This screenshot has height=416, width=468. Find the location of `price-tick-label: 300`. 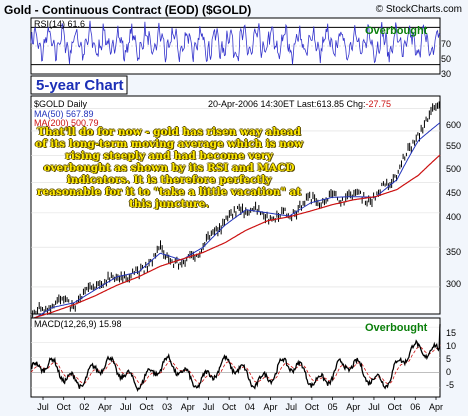

price-tick-label: 300 is located at coordinates (454, 284).